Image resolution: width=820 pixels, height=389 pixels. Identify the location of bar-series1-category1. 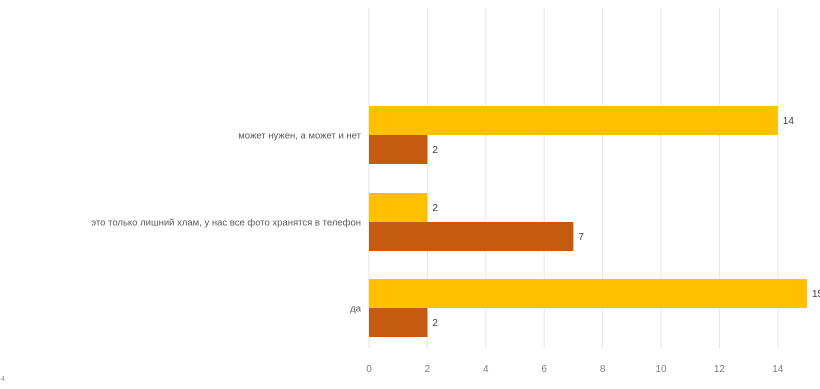
(573, 120).